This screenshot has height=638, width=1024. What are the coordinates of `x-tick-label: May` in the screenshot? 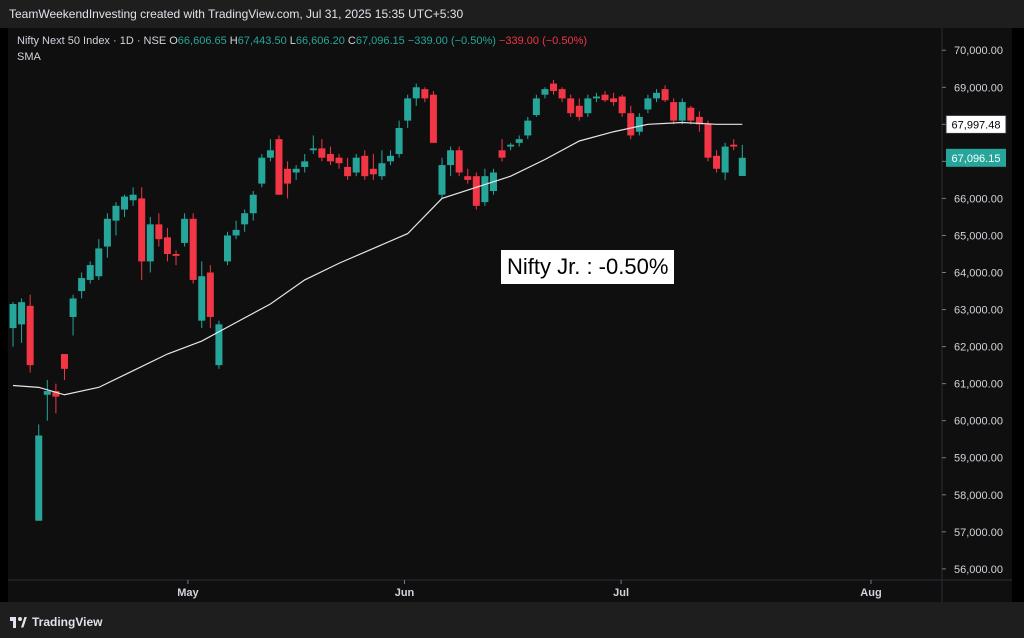 It's located at (188, 593).